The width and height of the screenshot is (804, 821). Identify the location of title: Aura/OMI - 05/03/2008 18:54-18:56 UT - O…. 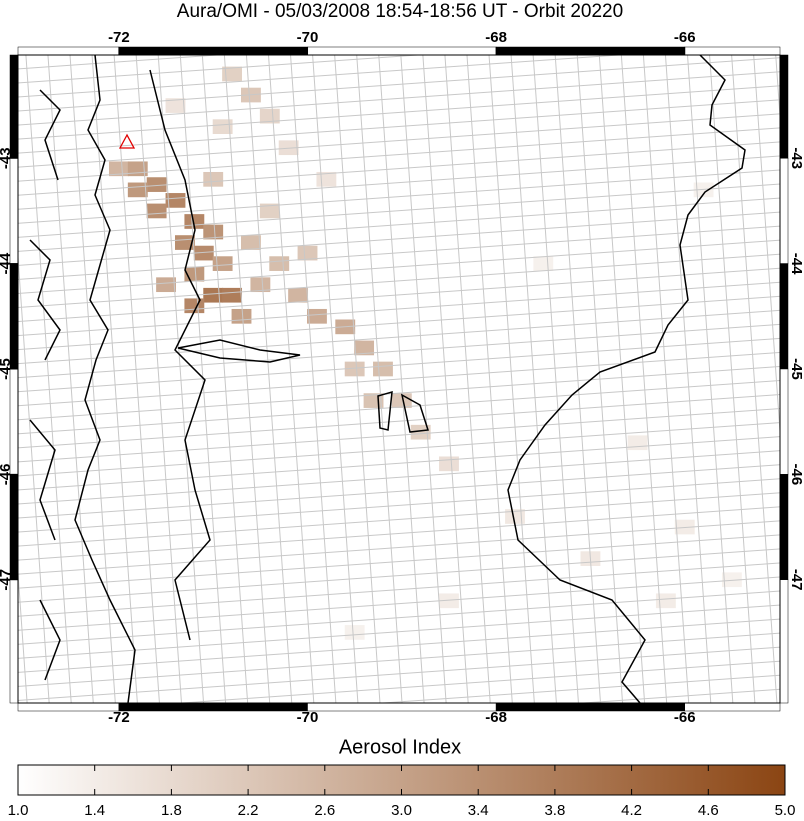
(400, 11).